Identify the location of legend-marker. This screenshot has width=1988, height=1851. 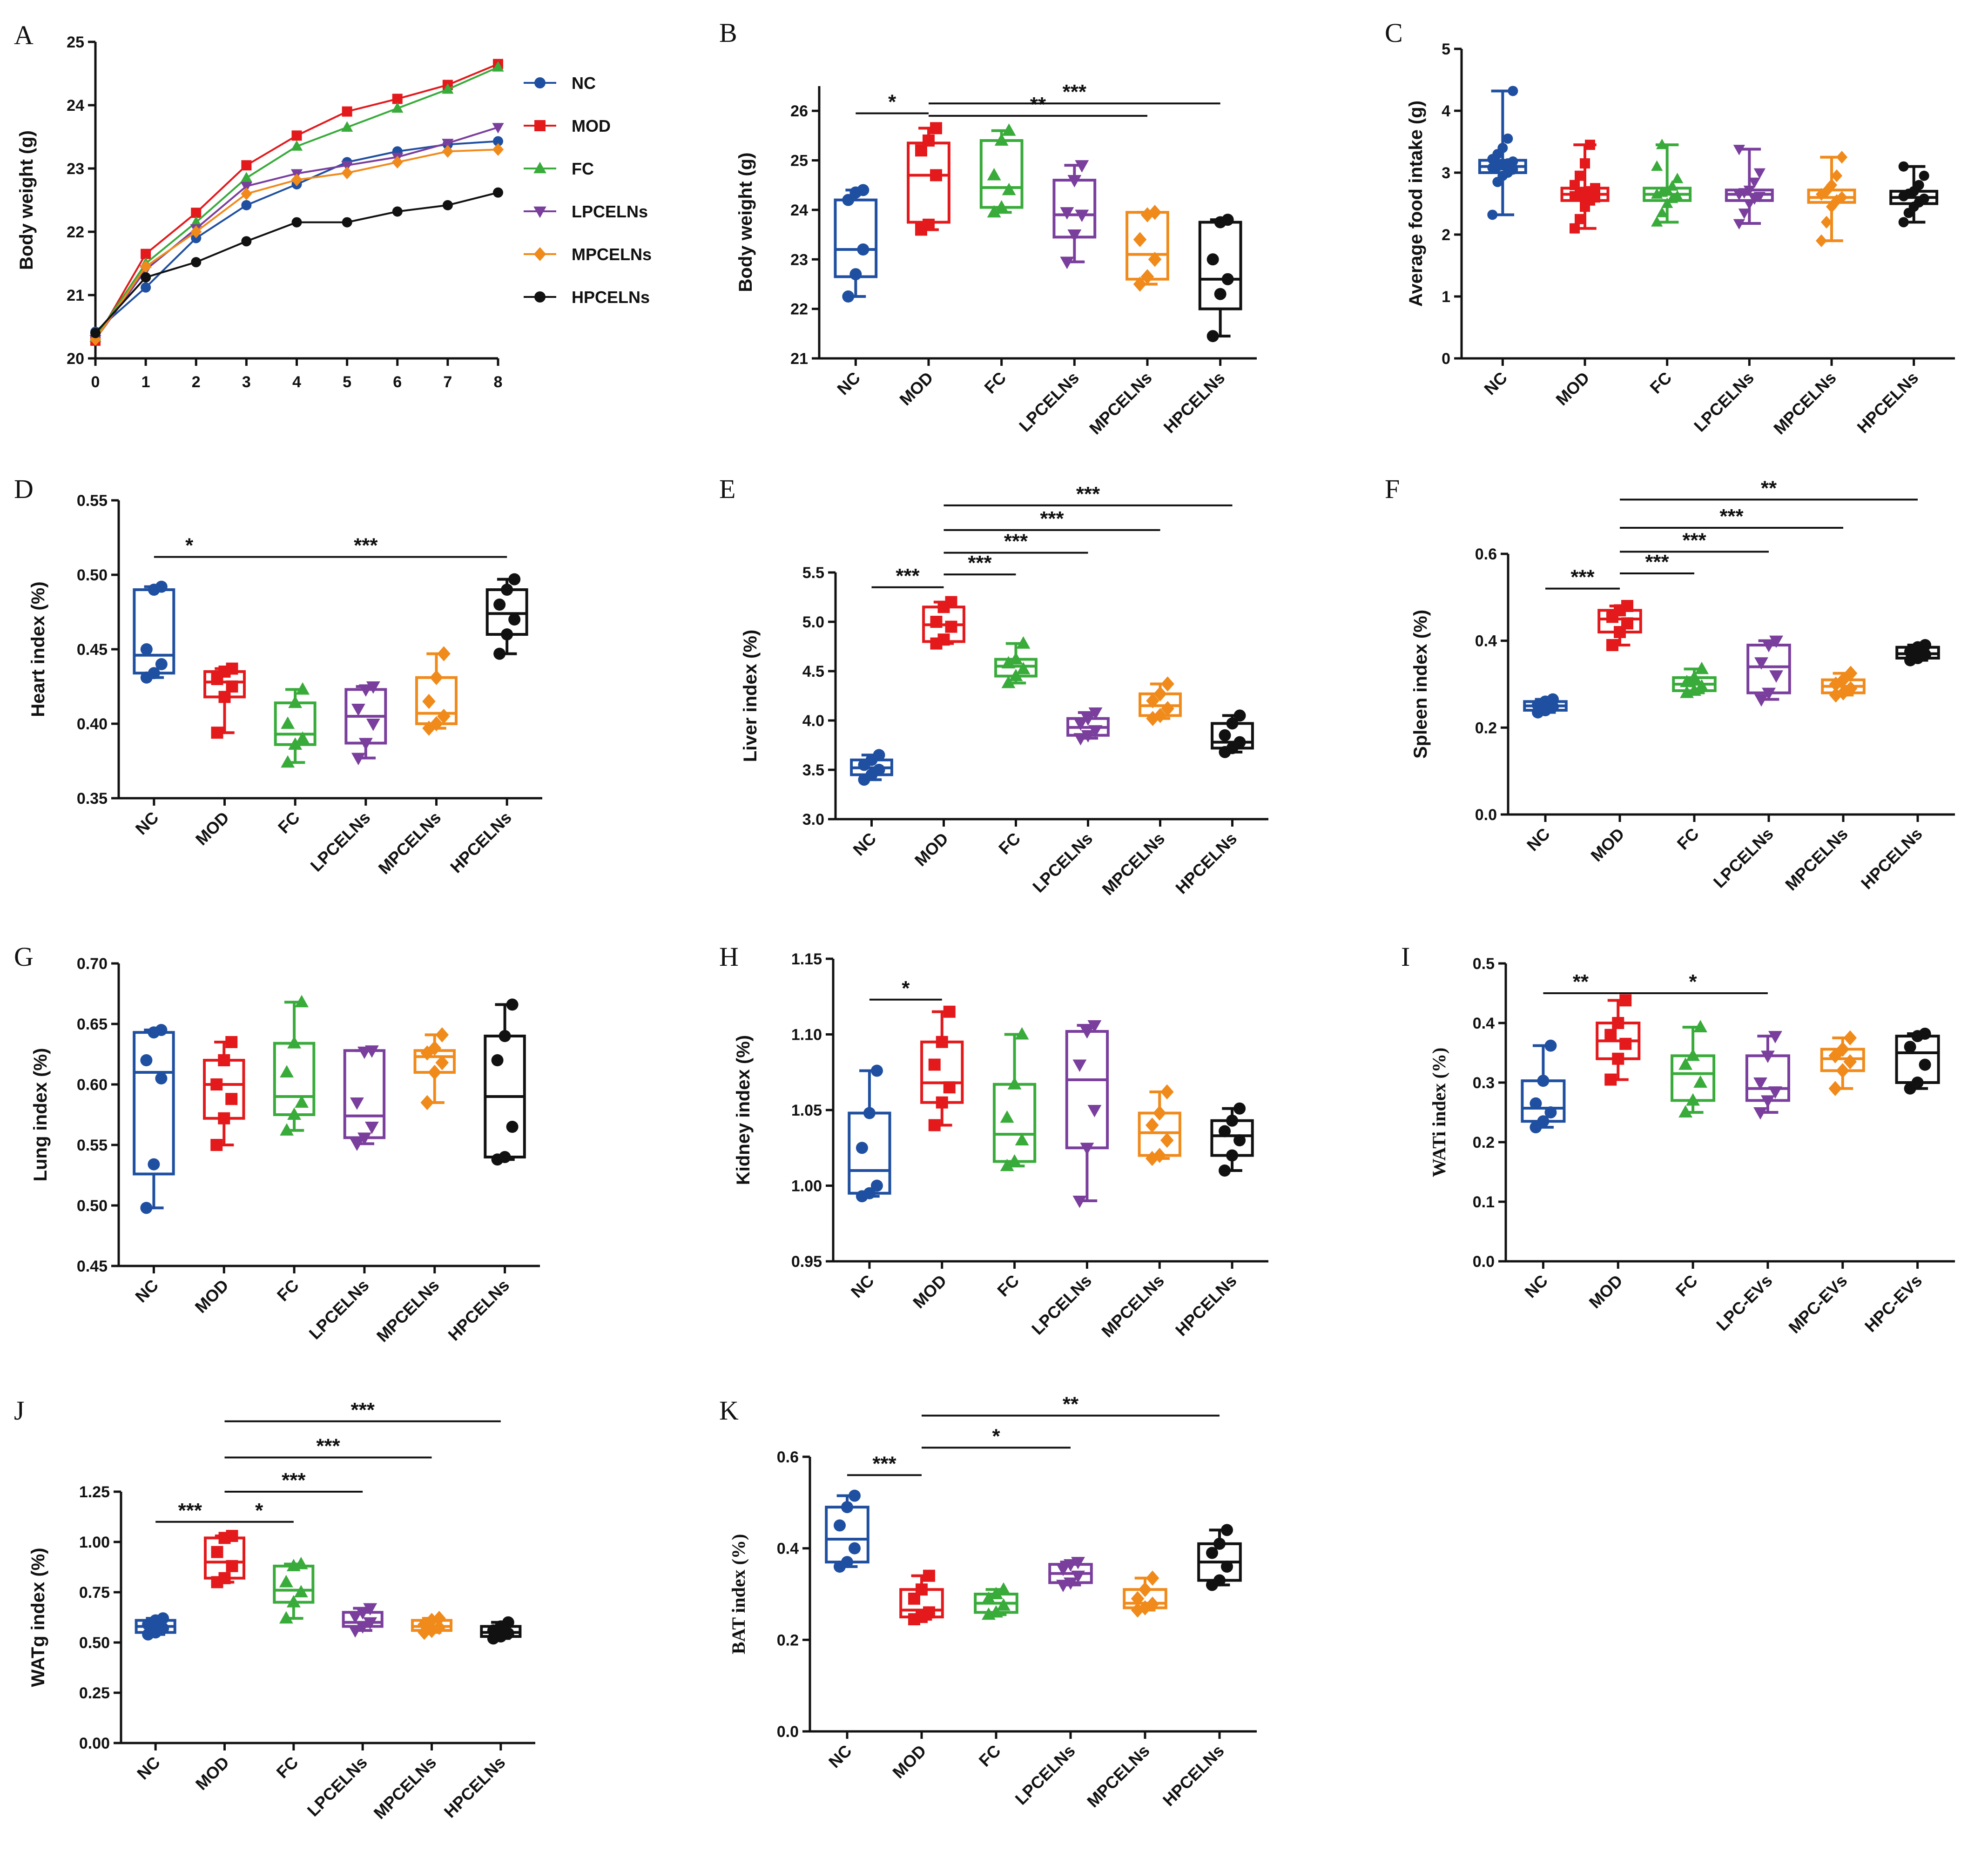
(539, 212).